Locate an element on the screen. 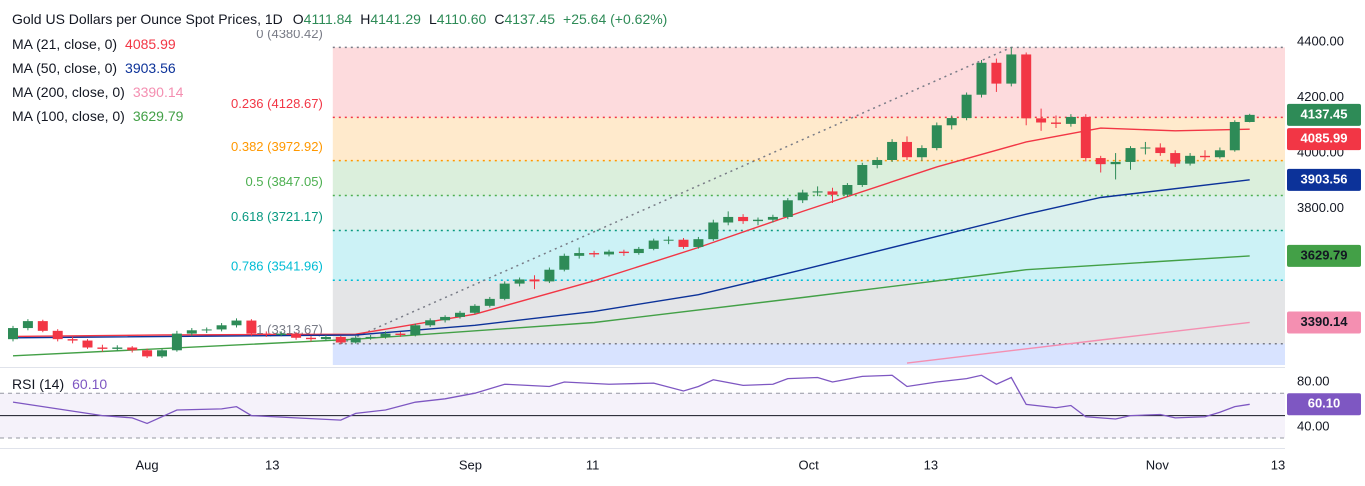 The width and height of the screenshot is (1365, 486). rsi-legend: RSI (14) 60.10 is located at coordinates (59, 384).